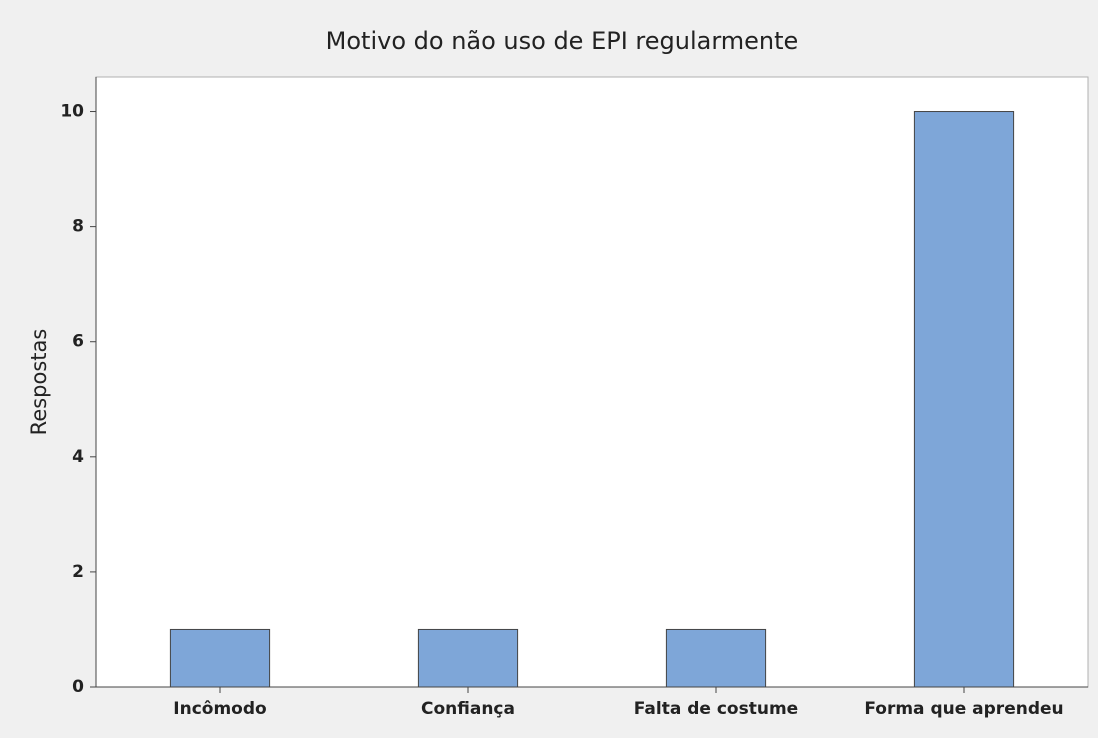 The height and width of the screenshot is (738, 1098). What do you see at coordinates (72, 112) in the screenshot?
I see `y-tick-label: 10` at bounding box center [72, 112].